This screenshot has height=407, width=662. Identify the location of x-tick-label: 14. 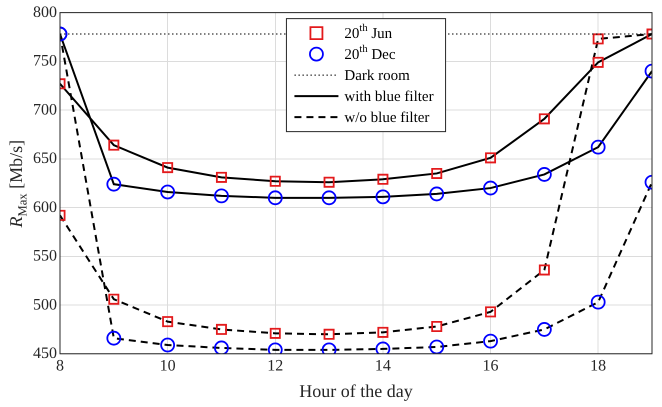
(382, 366).